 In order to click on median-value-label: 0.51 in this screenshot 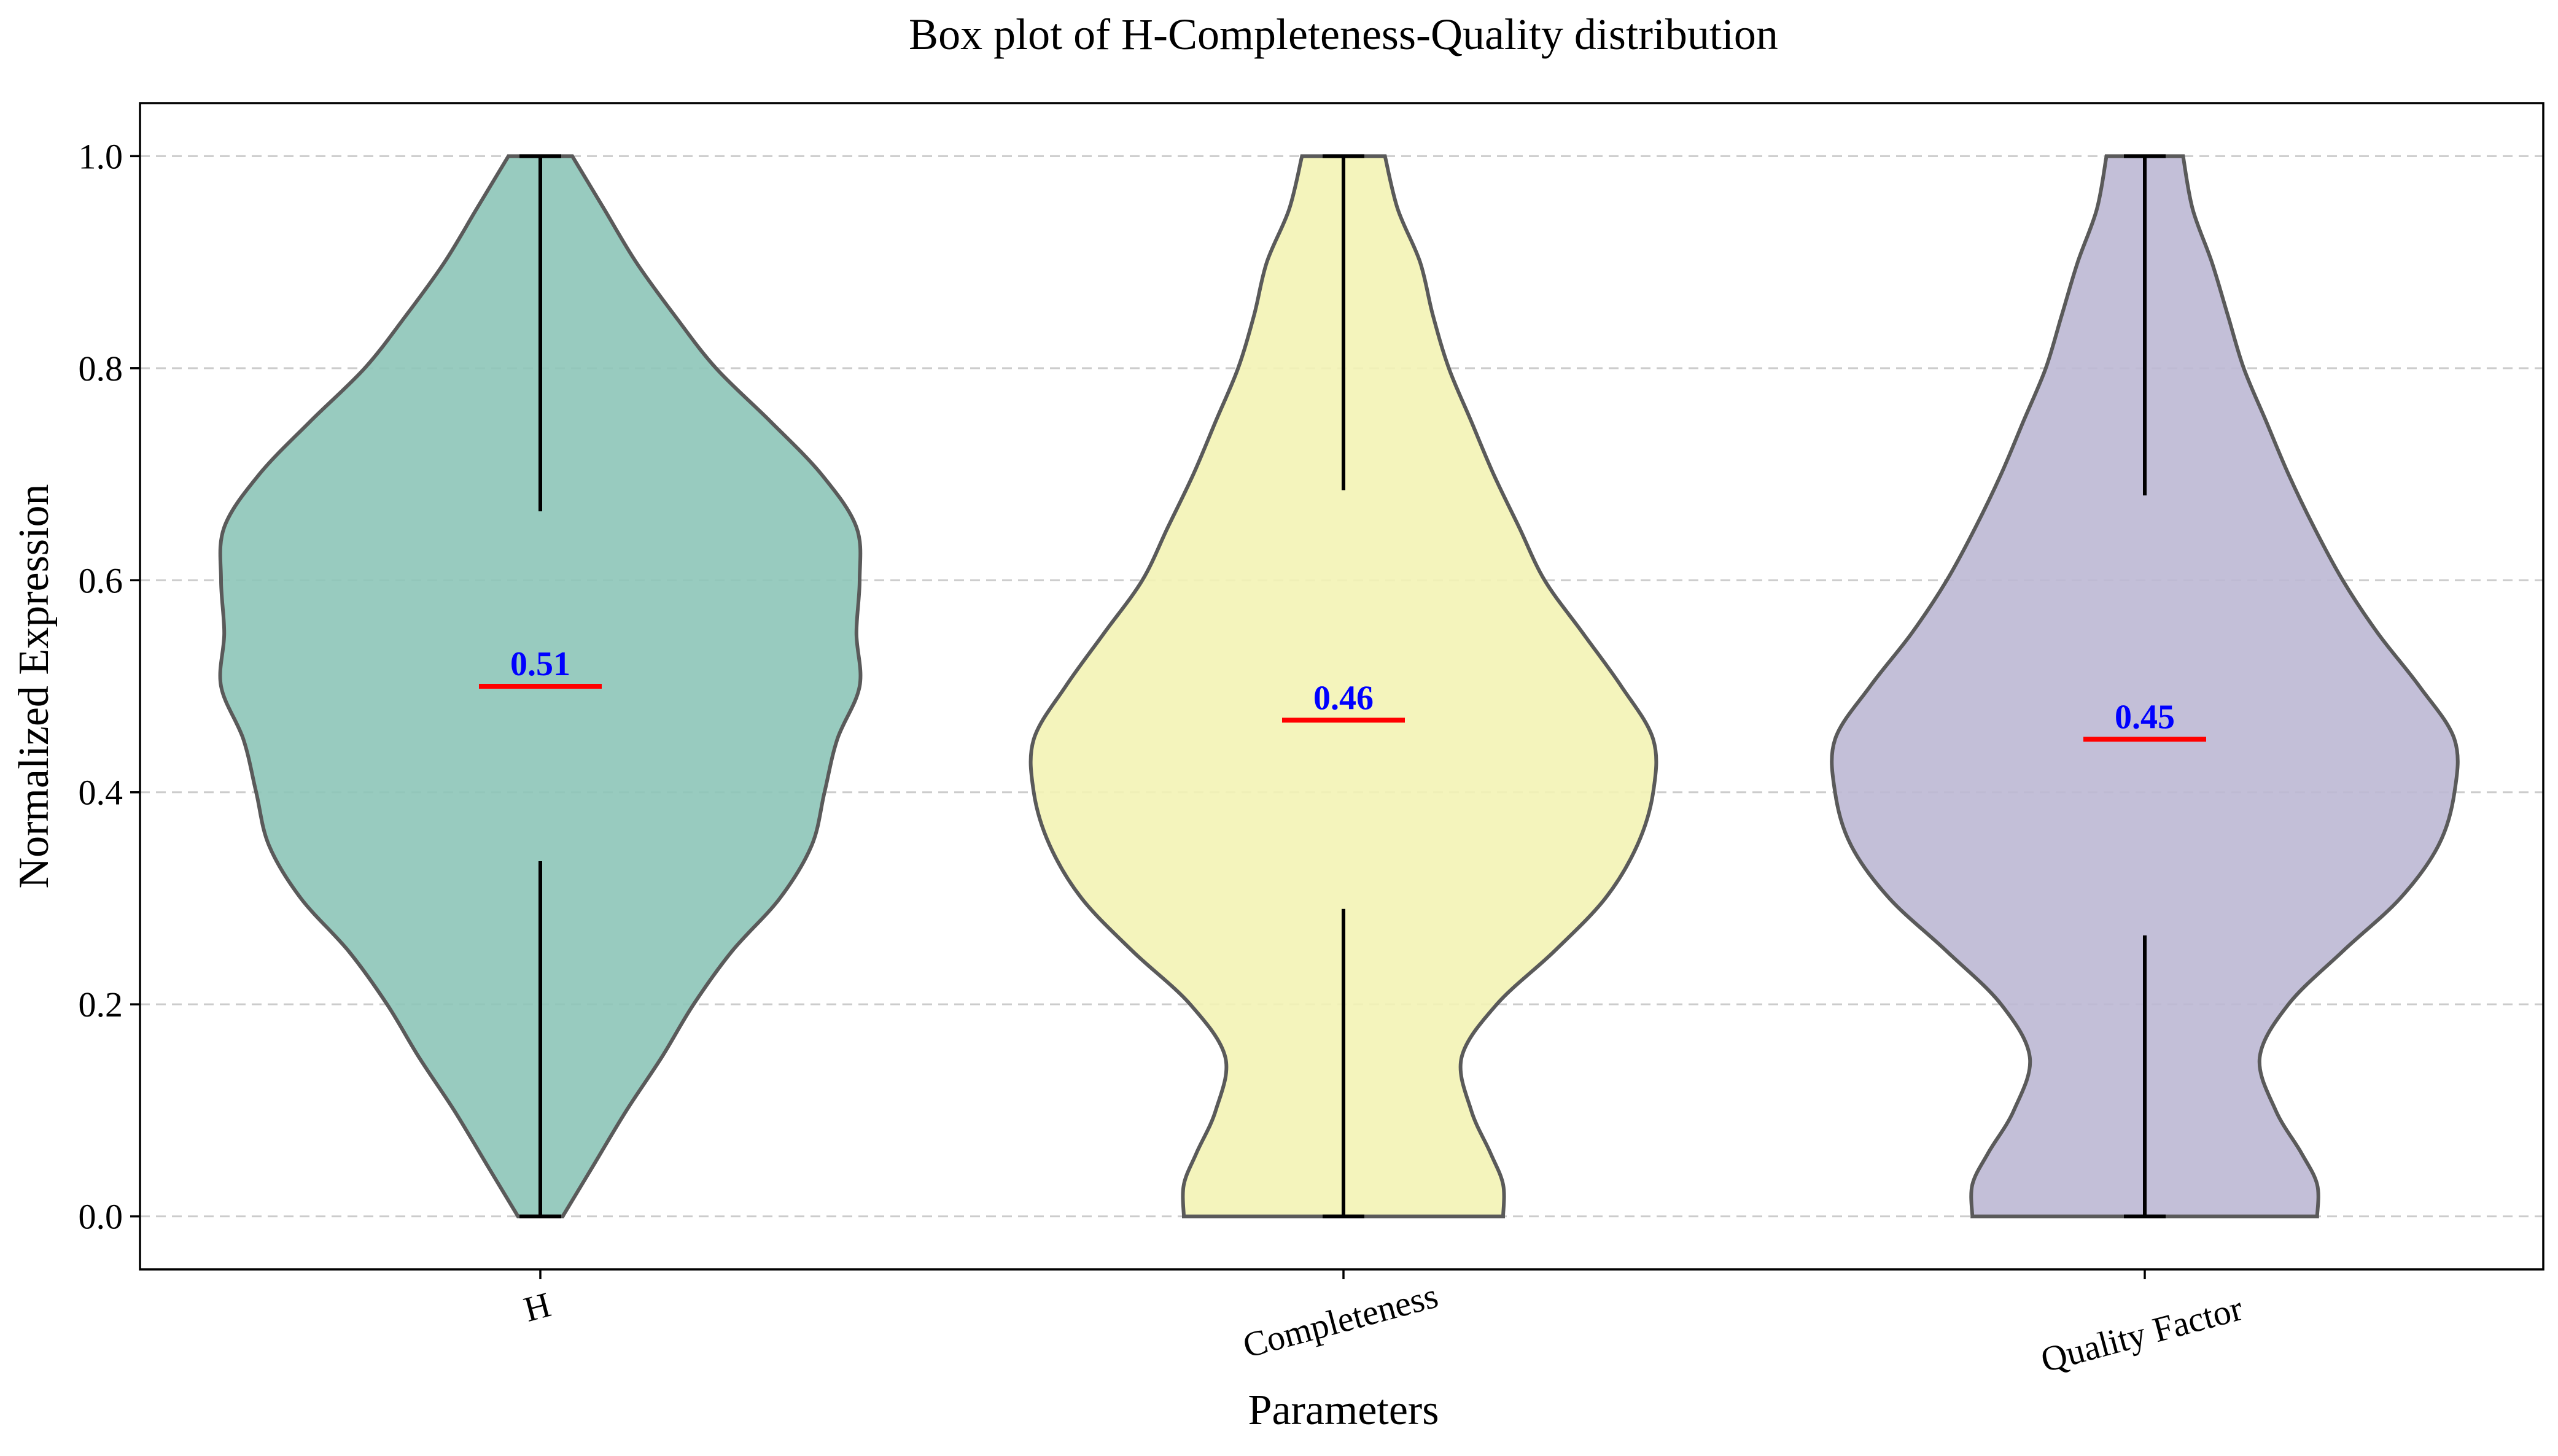, I will do `click(540, 664)`.